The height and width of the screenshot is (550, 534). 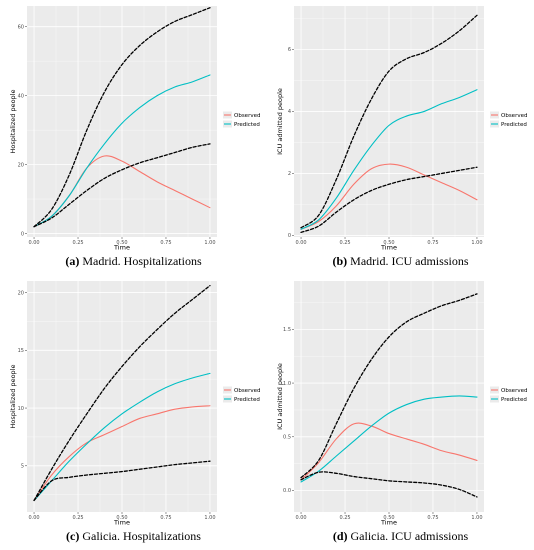 What do you see at coordinates (21, 96) in the screenshot?
I see `y-tick-label: 40` at bounding box center [21, 96].